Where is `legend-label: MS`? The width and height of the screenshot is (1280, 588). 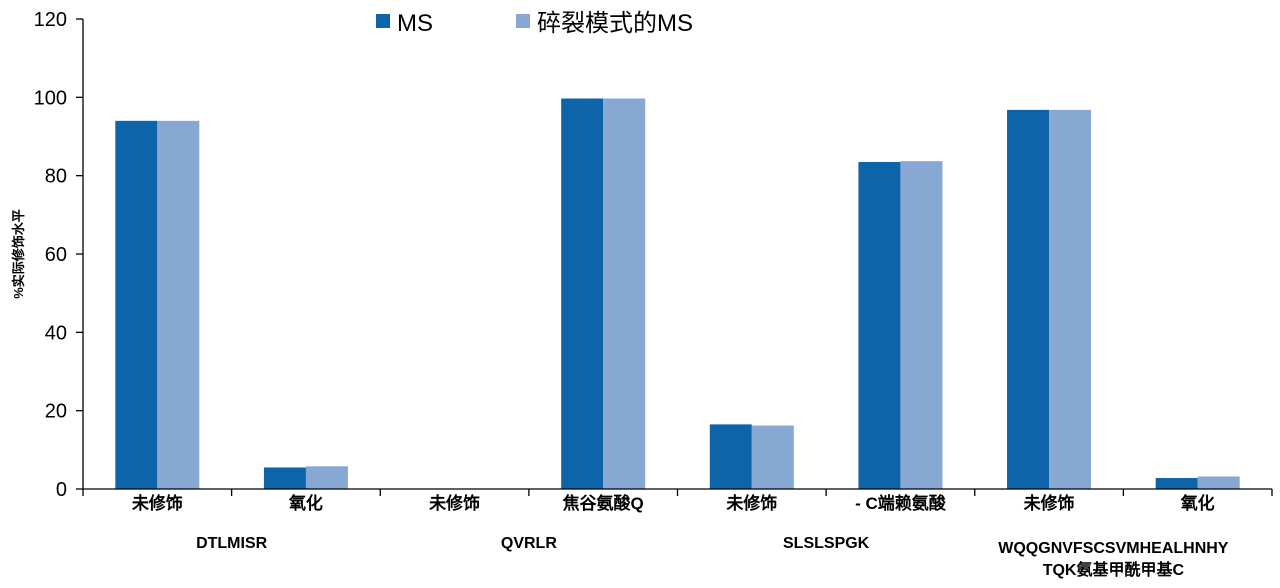
legend-label: MS is located at coordinates (415, 23).